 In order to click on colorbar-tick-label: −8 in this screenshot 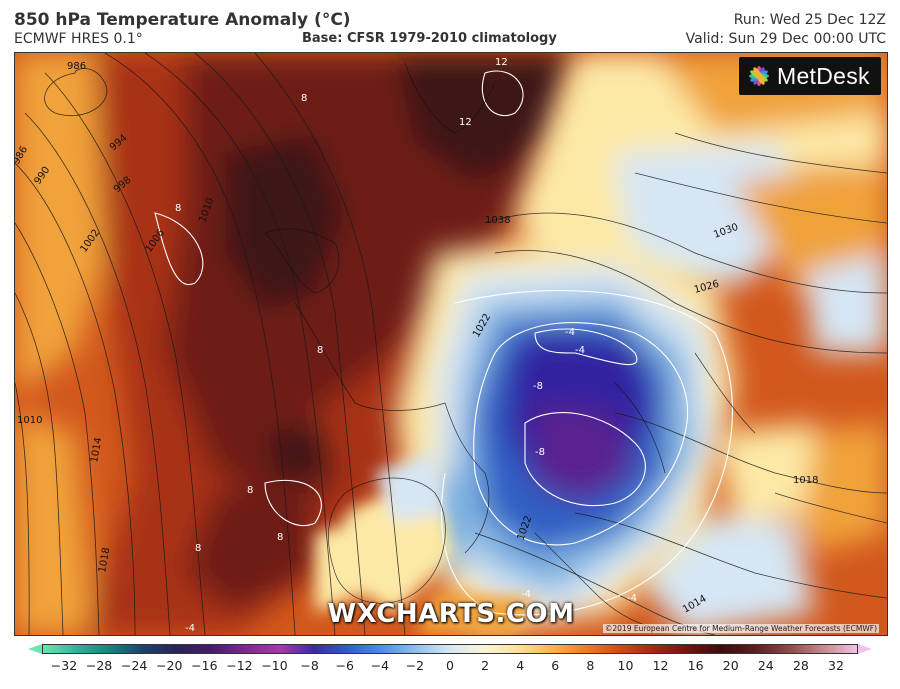, I will do `click(309, 665)`.